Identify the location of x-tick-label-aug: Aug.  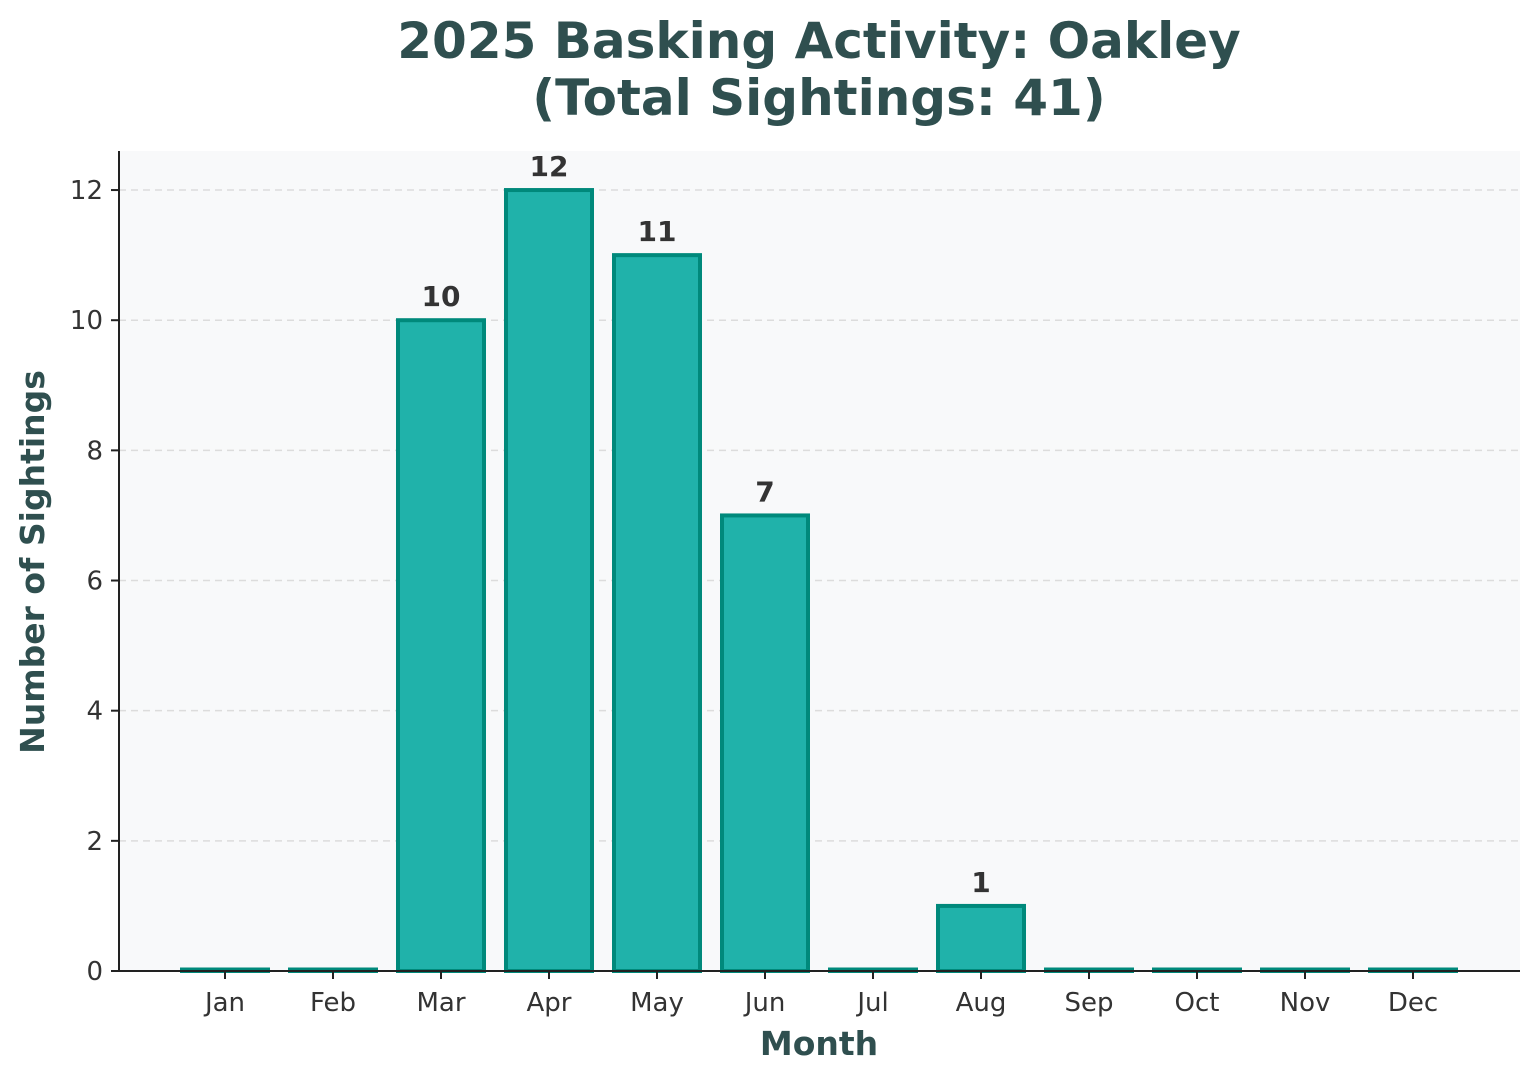
(981, 1003).